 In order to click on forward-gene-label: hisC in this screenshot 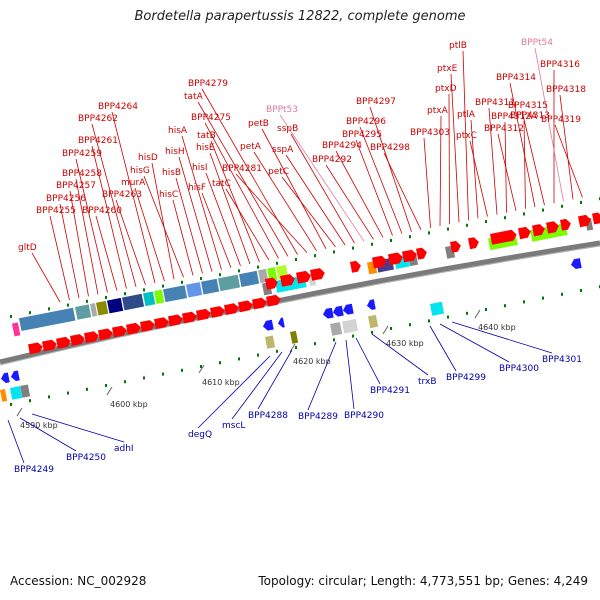, I will do `click(168, 195)`.